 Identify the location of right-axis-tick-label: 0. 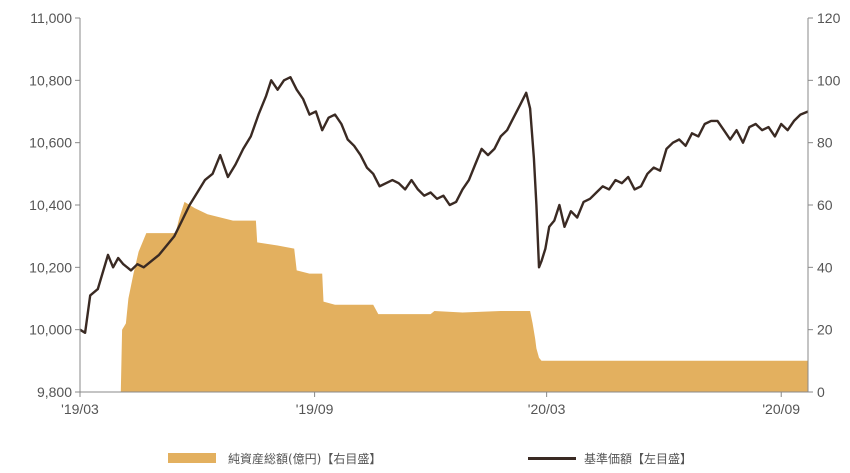
(821, 392).